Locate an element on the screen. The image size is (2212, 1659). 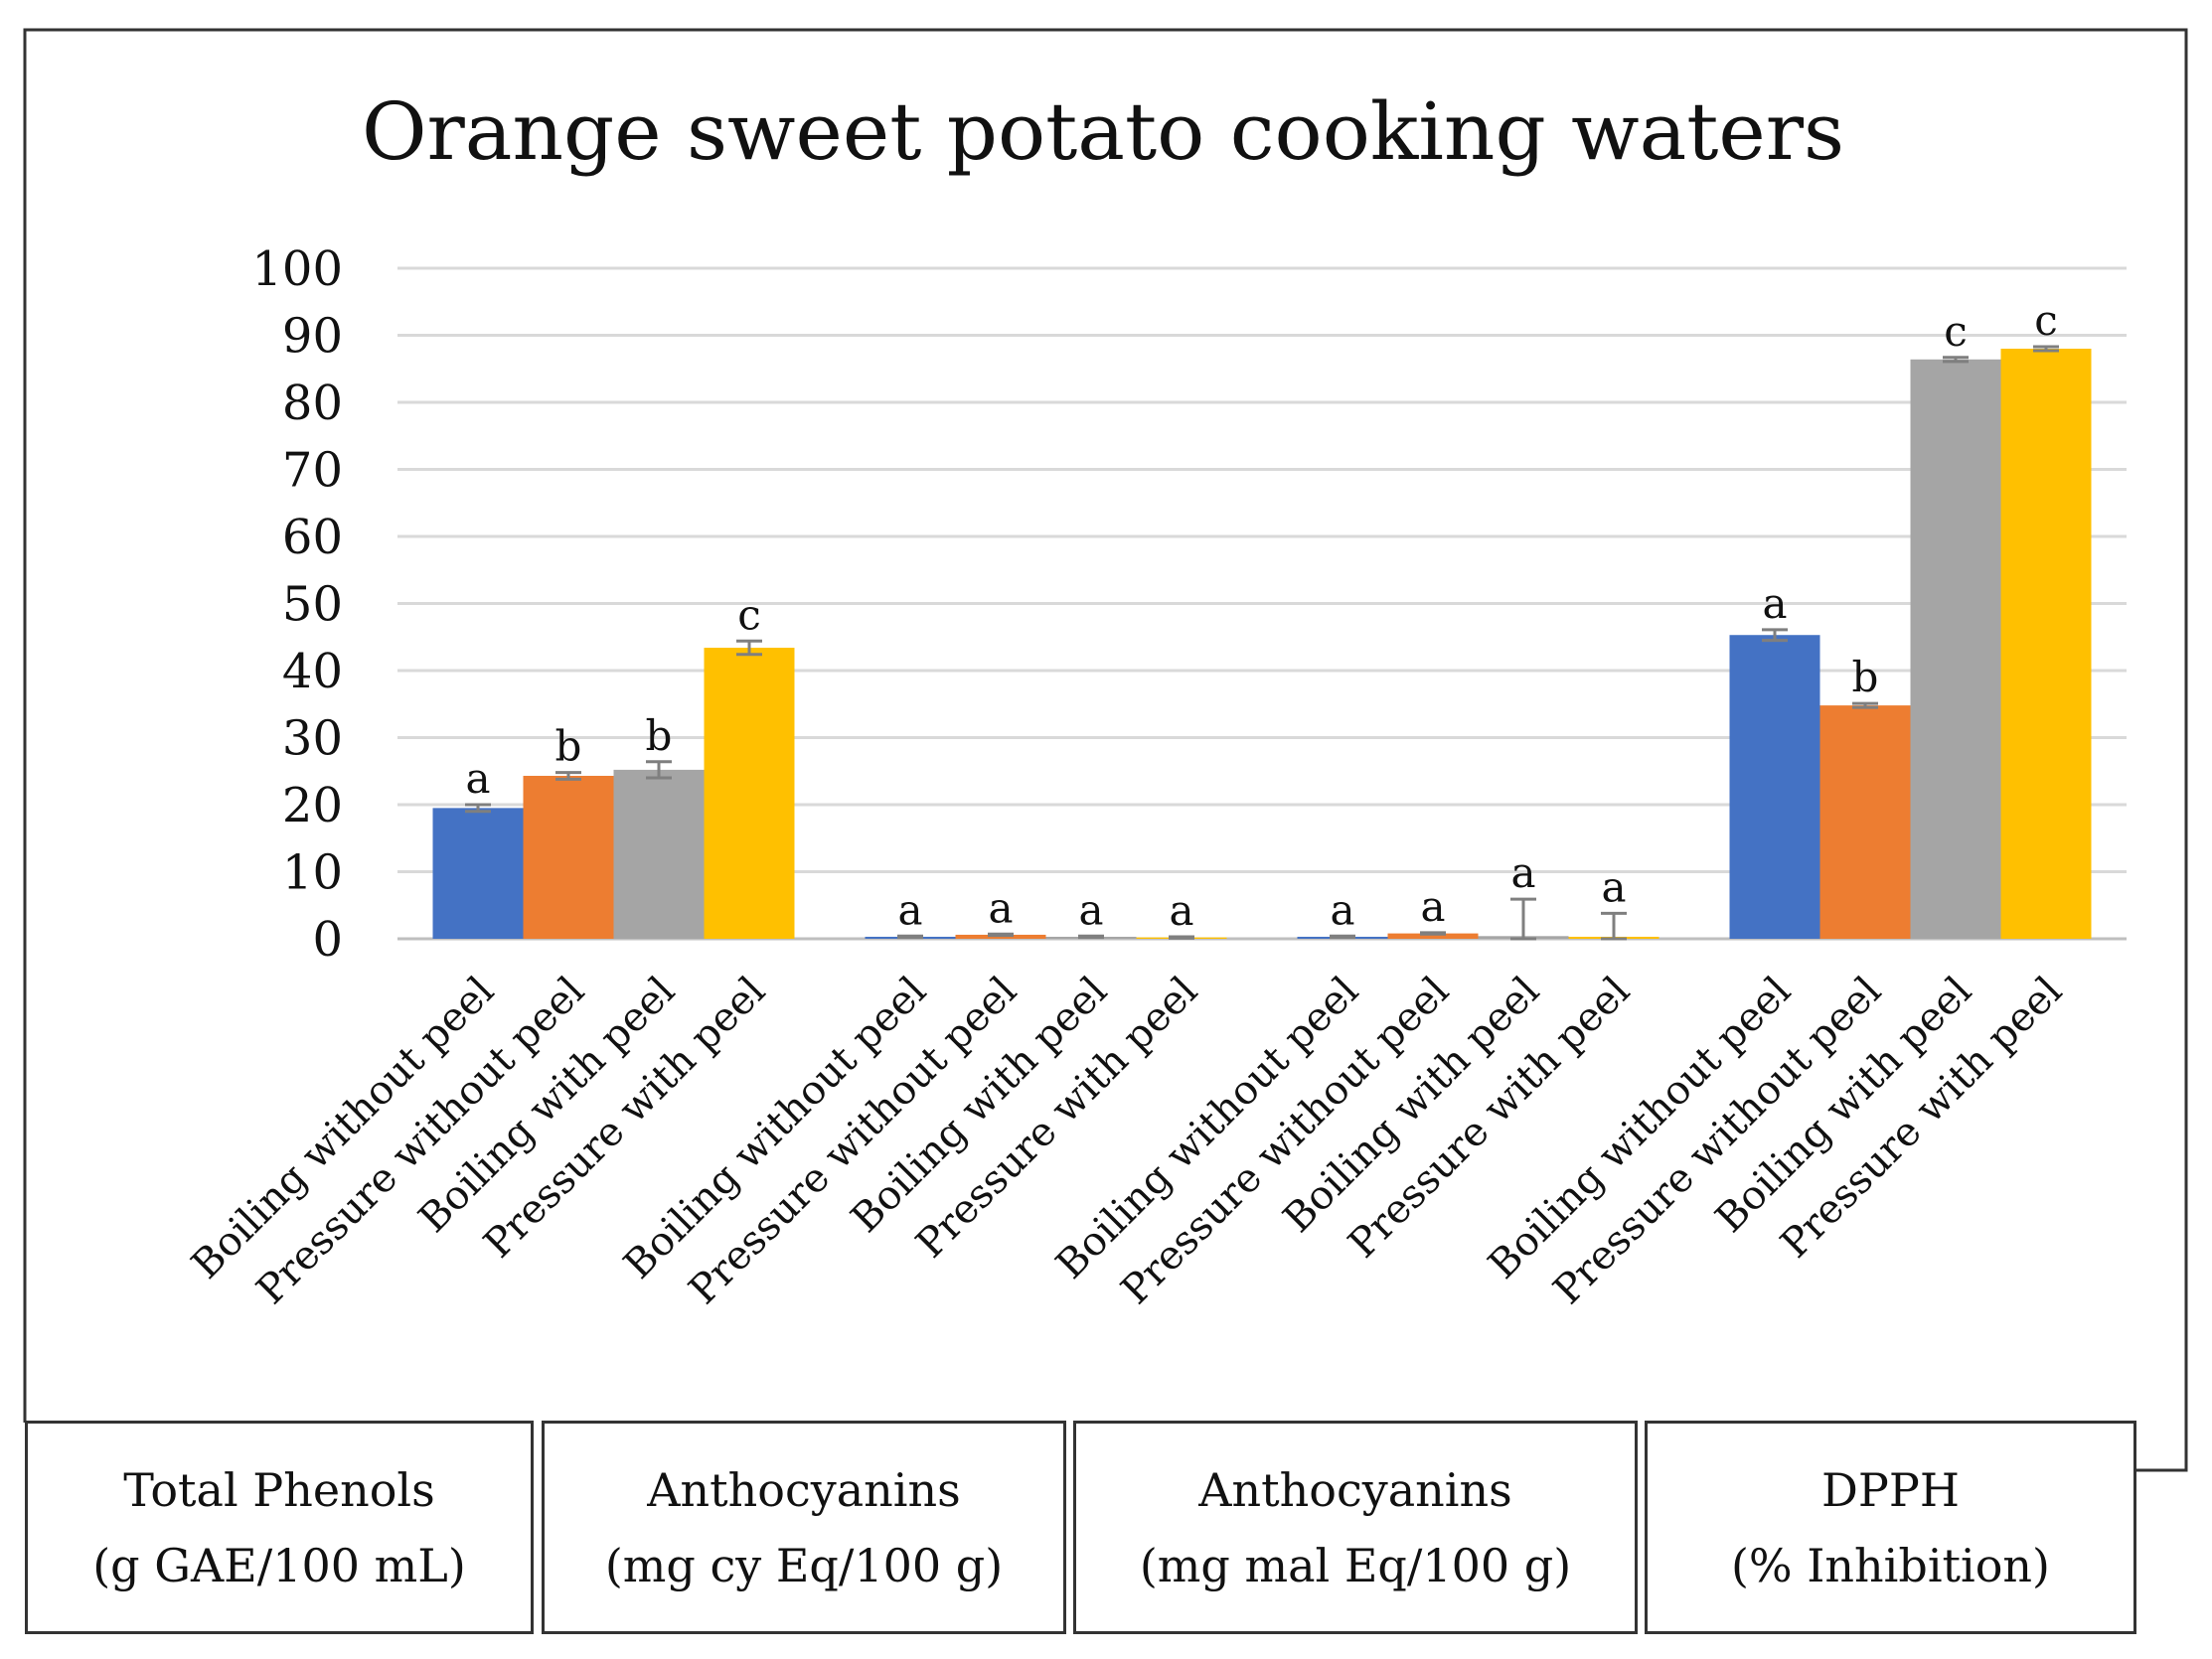
y-tick-label: 10 is located at coordinates (312, 873).